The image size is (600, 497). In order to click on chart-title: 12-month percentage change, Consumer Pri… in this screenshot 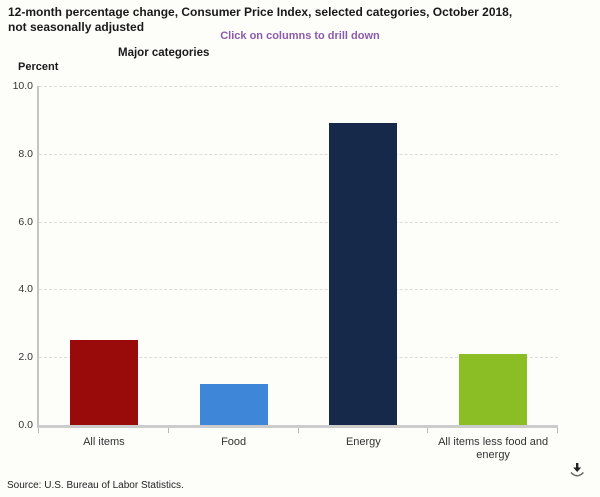, I will do `click(260, 20)`.